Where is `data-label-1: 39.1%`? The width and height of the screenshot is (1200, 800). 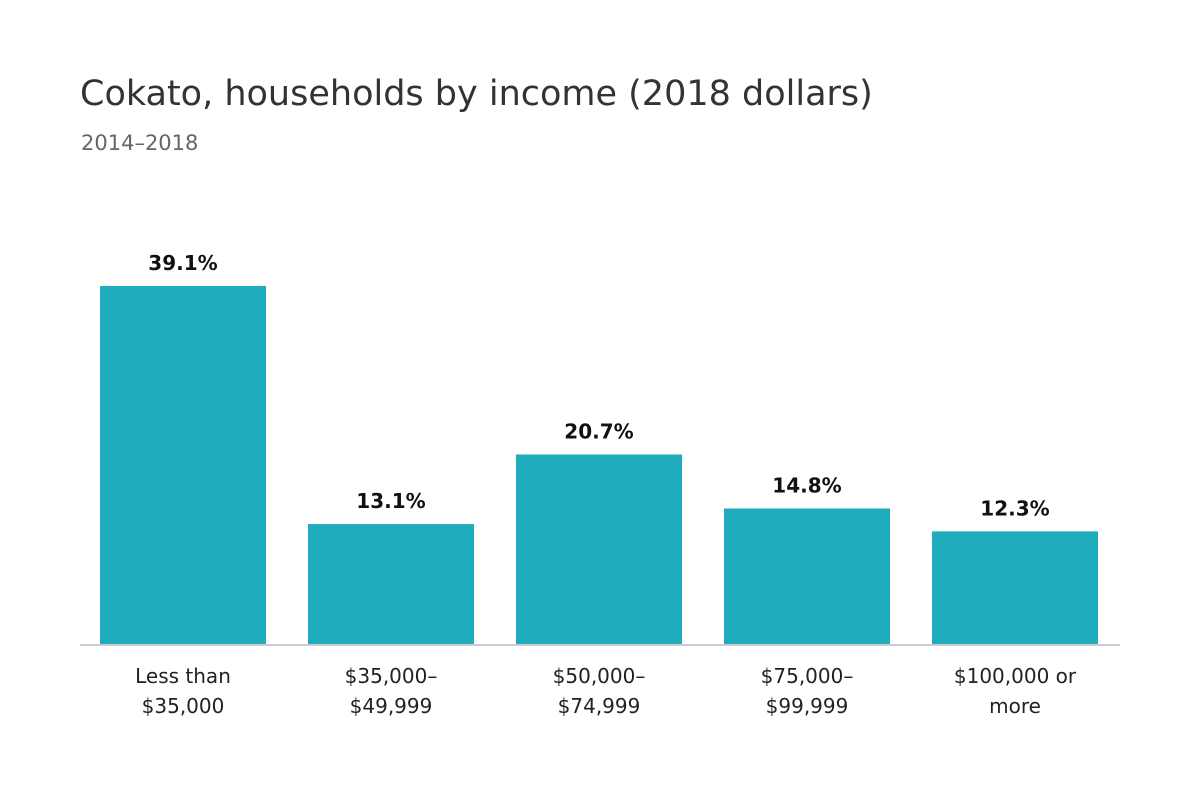
data-label-1: 39.1% is located at coordinates (182, 263).